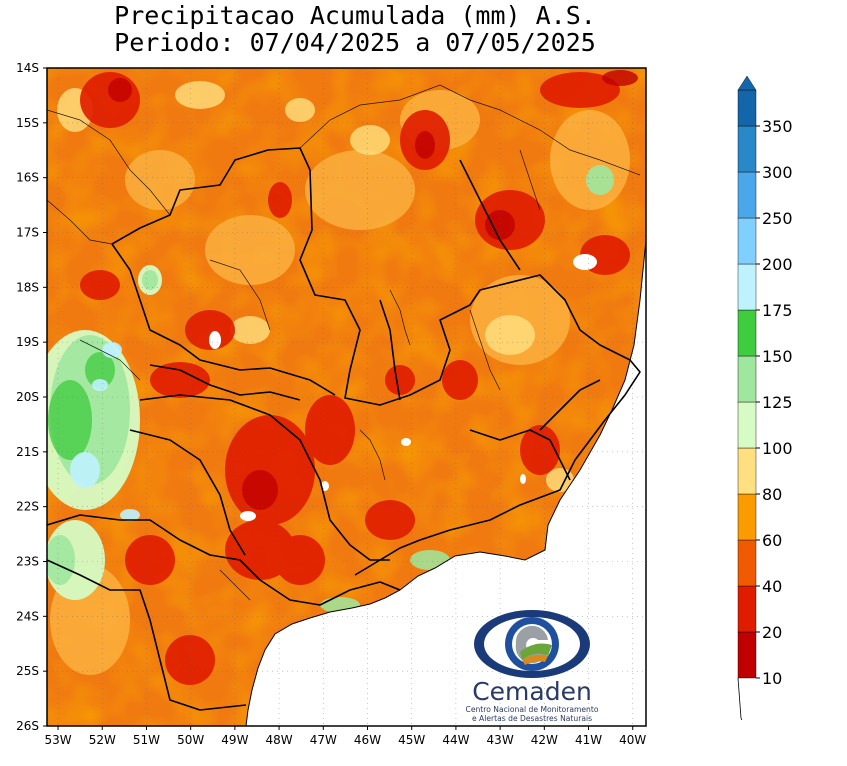  I want to click on legend-label: 125, so click(777, 402).